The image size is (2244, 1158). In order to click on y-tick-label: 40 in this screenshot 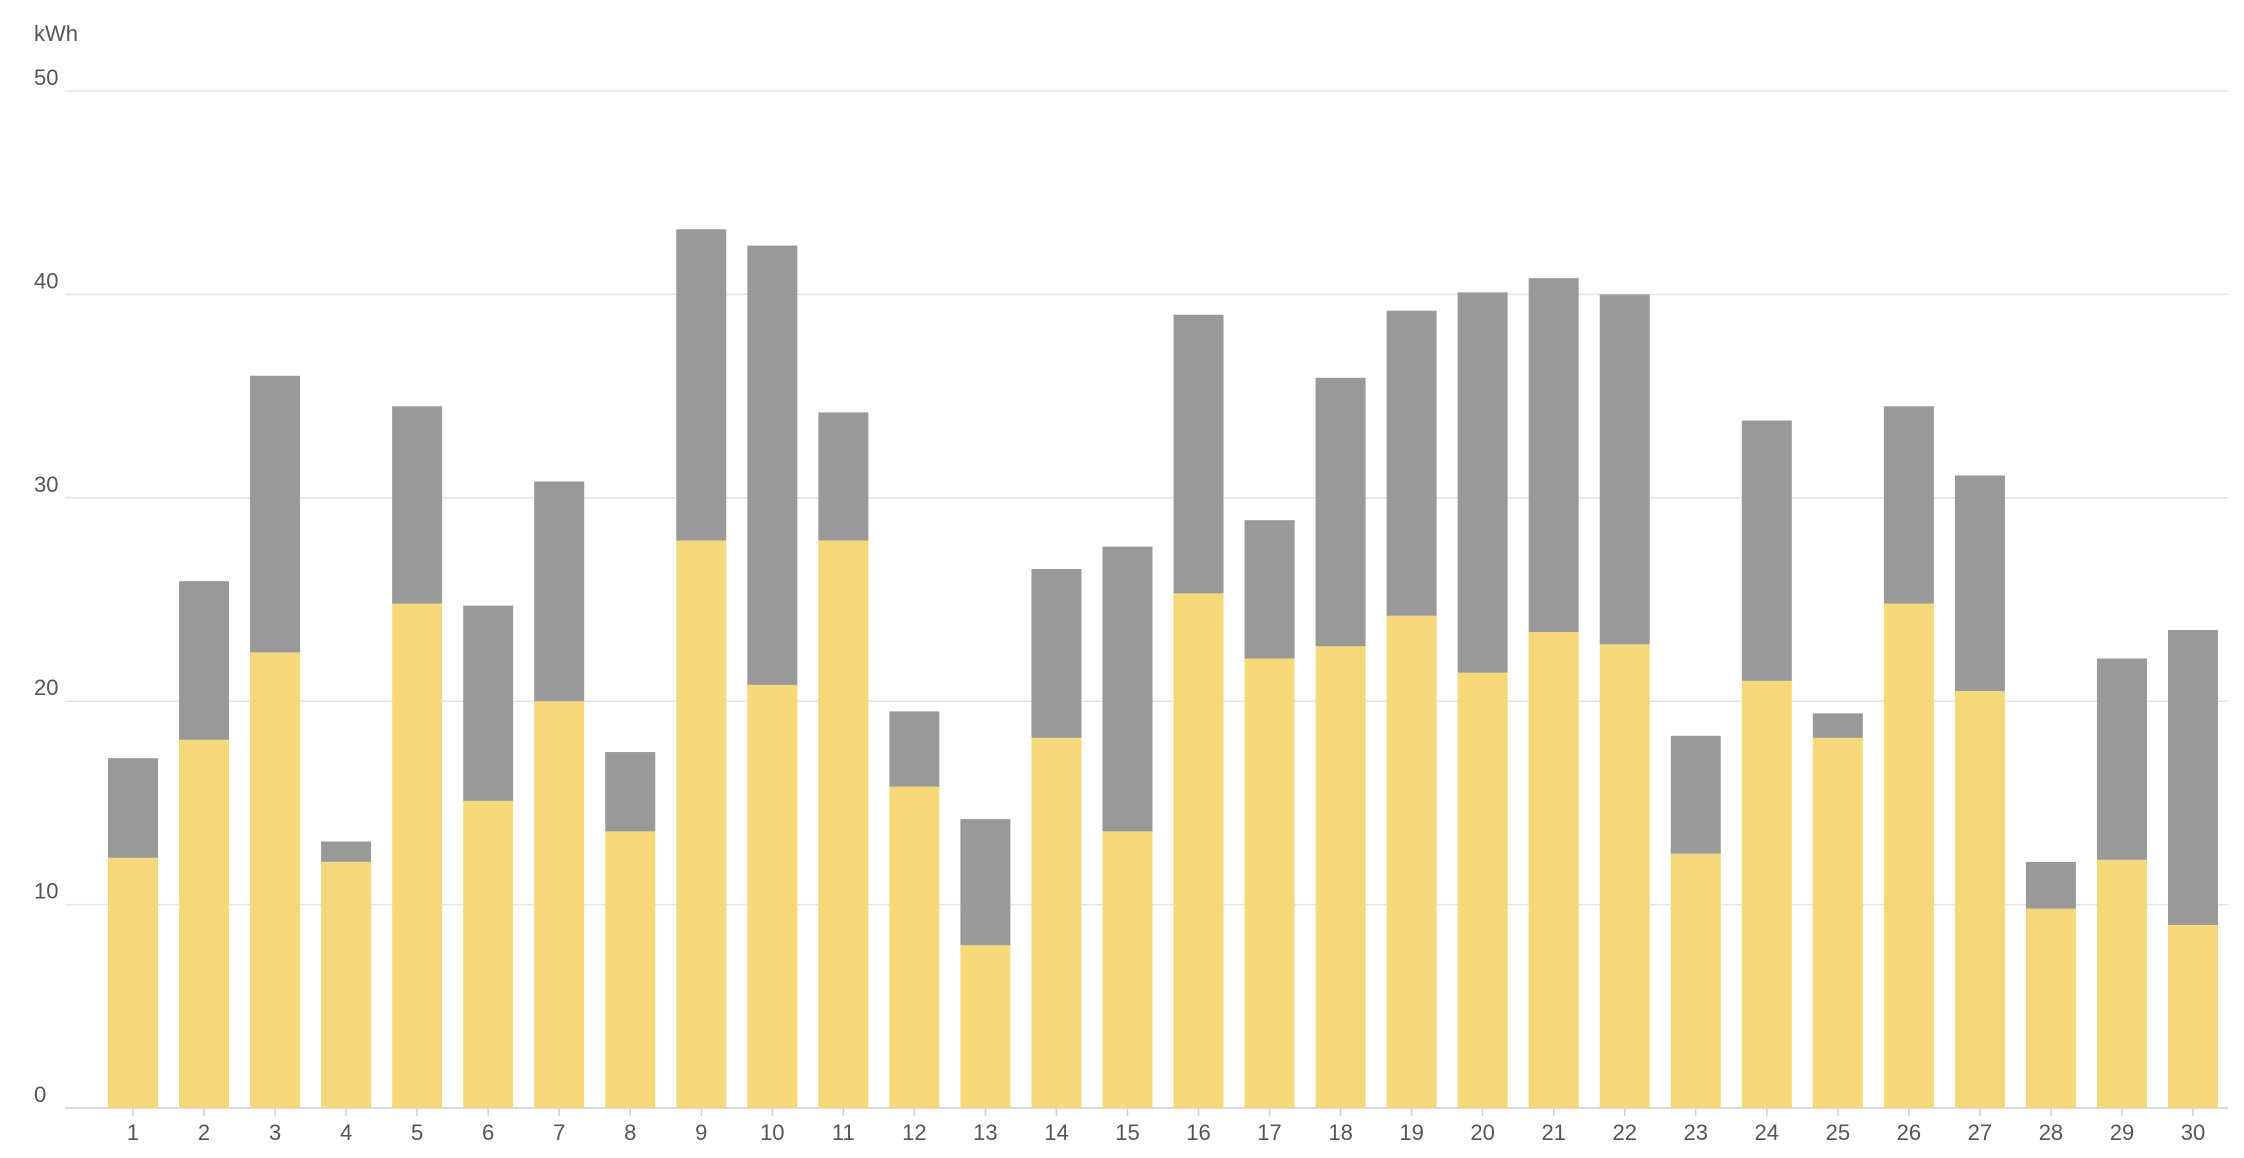, I will do `click(46, 280)`.